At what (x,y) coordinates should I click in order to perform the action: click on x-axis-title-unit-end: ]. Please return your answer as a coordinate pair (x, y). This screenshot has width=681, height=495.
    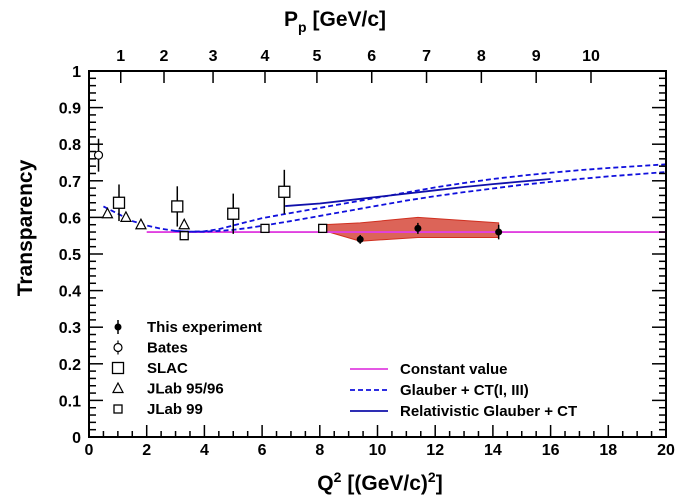
    Looking at the image, I should click on (439, 483).